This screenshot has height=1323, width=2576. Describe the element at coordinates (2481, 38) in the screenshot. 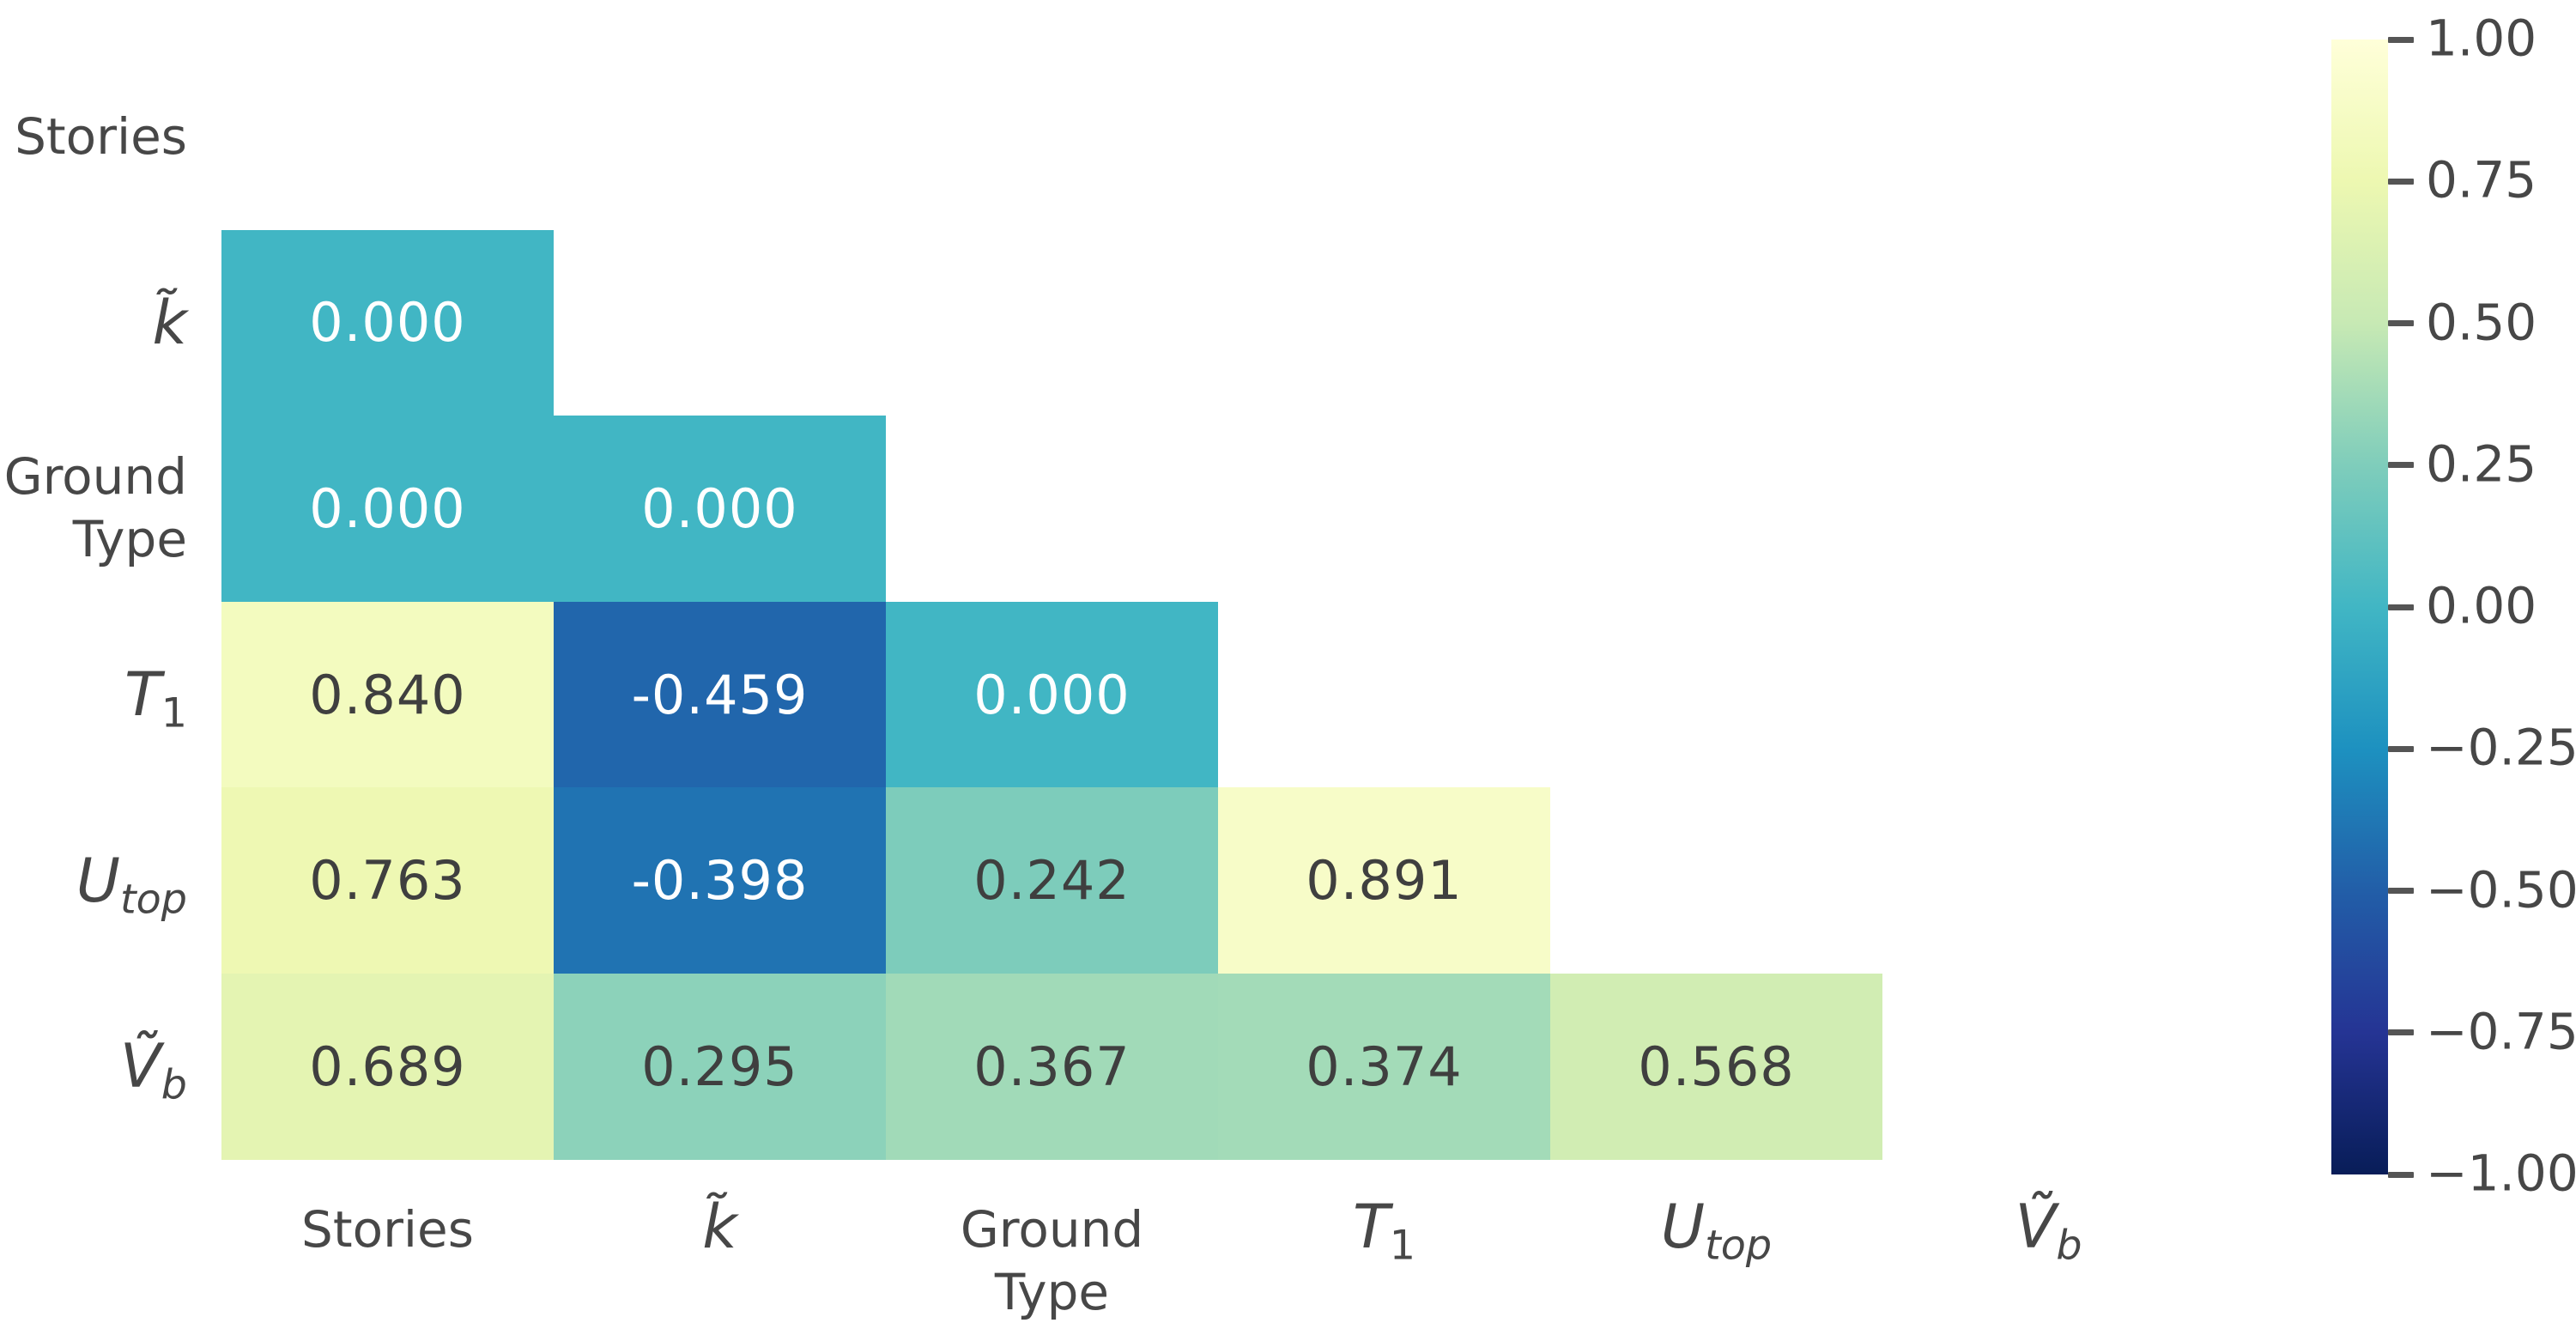

I see `colorbar-tick-label: 1.00` at that location.